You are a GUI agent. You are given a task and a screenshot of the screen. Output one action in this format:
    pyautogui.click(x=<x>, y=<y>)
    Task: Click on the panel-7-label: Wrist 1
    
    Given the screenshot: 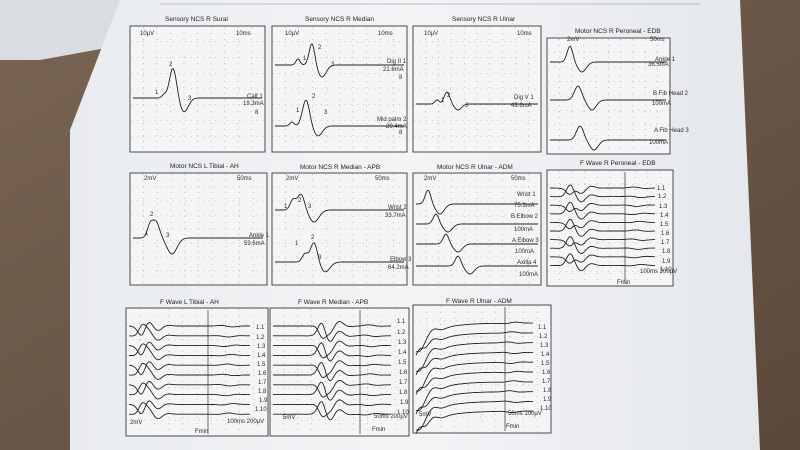 What is the action you would take?
    pyautogui.click(x=526, y=195)
    